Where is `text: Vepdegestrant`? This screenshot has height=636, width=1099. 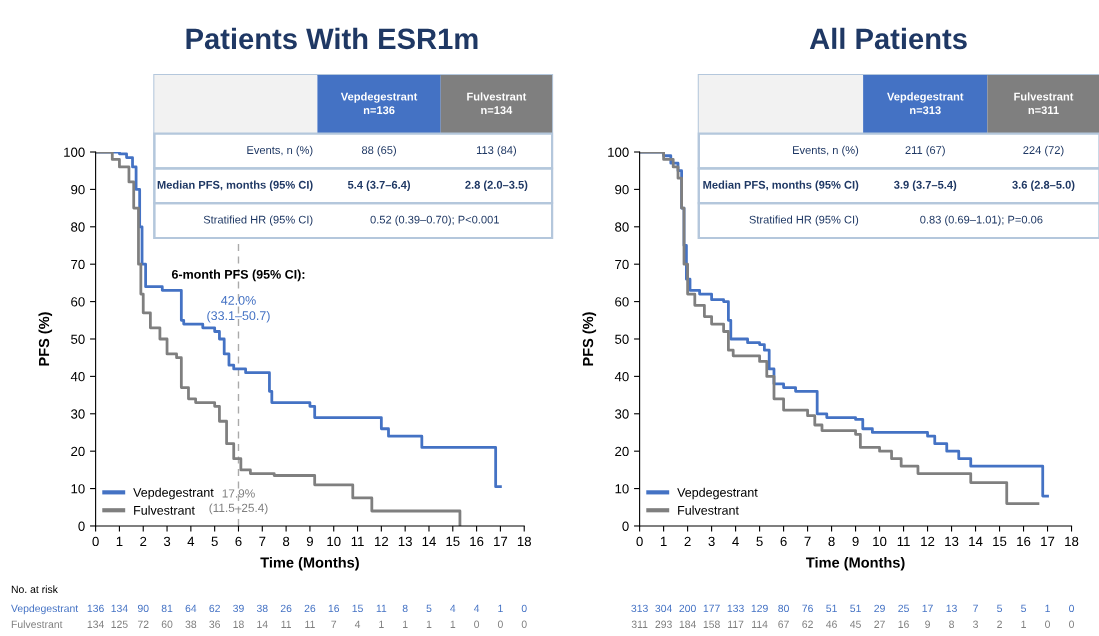
text: Vepdegestrant is located at coordinates (45, 609).